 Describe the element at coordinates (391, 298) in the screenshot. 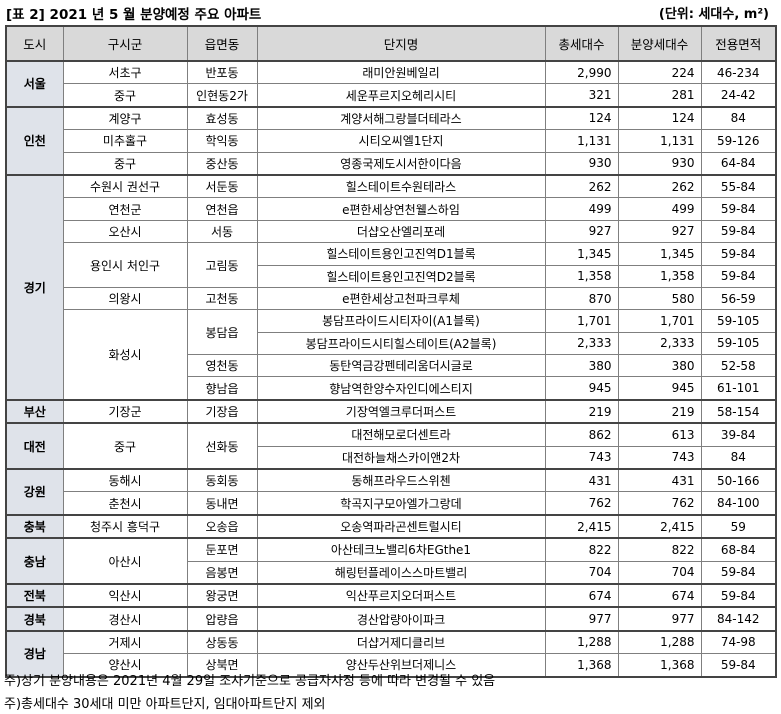

I see `table-row: 의왕시 고천동 e편한세상고천파크루체 870 580 56-59` at that location.